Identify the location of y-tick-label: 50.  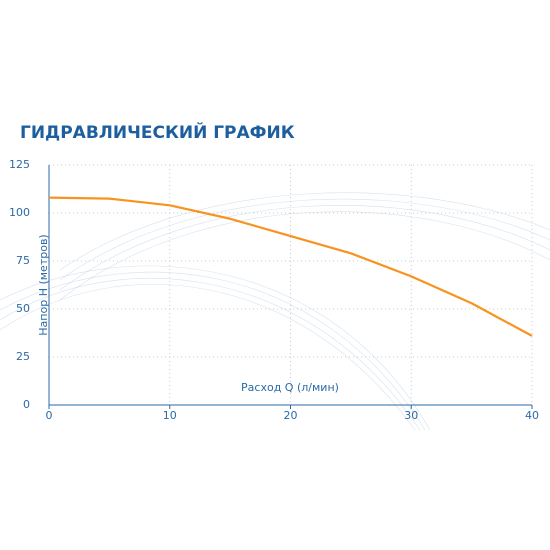
(23, 308).